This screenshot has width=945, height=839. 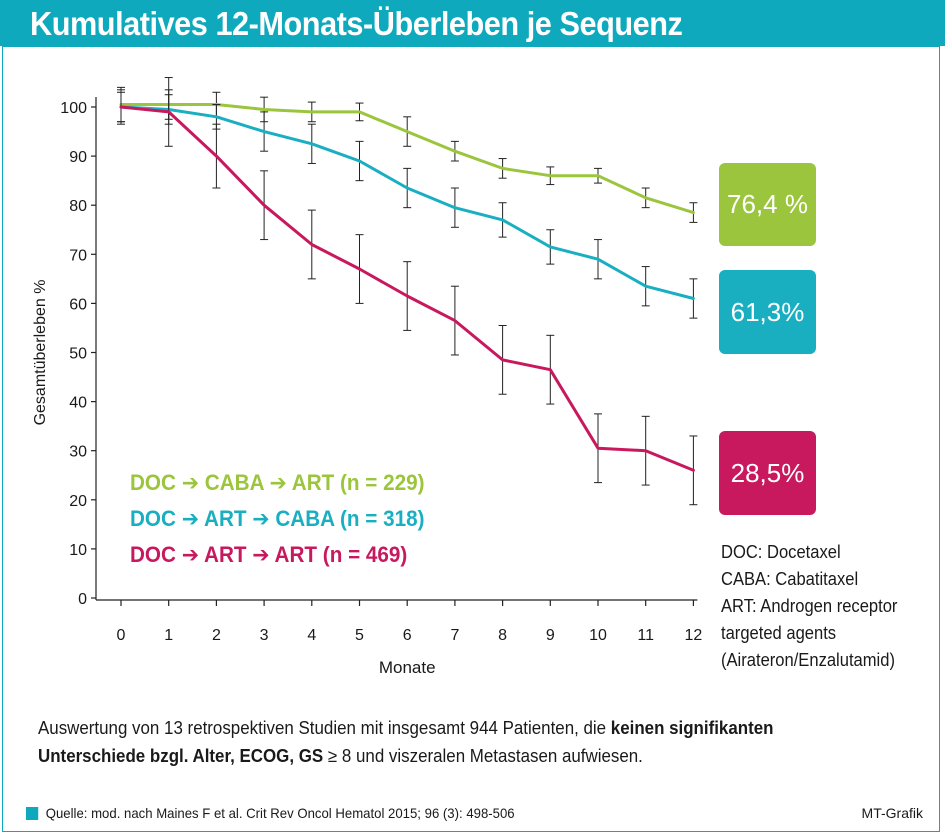 What do you see at coordinates (78, 354) in the screenshot?
I see `y-tick-label: 50` at bounding box center [78, 354].